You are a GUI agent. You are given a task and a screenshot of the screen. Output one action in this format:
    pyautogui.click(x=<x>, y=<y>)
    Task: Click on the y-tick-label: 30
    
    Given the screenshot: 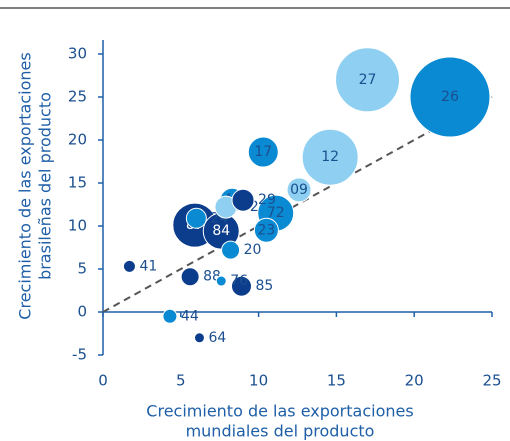 What is the action you would take?
    pyautogui.click(x=77, y=54)
    